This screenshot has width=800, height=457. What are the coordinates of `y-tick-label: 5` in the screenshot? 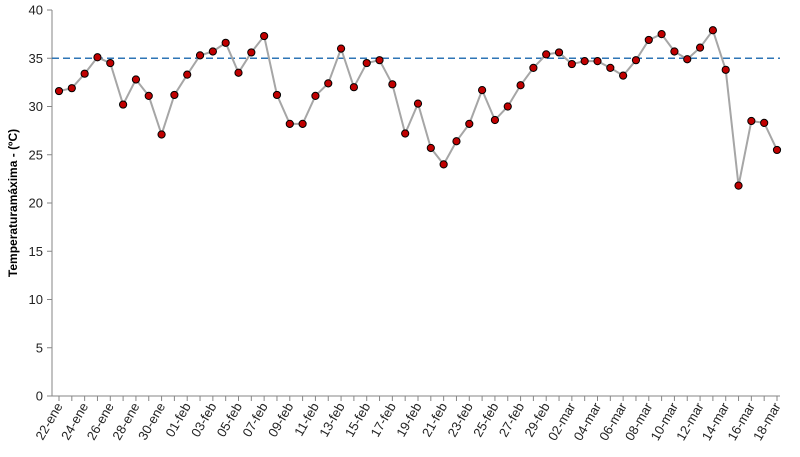 It's located at (39, 347).